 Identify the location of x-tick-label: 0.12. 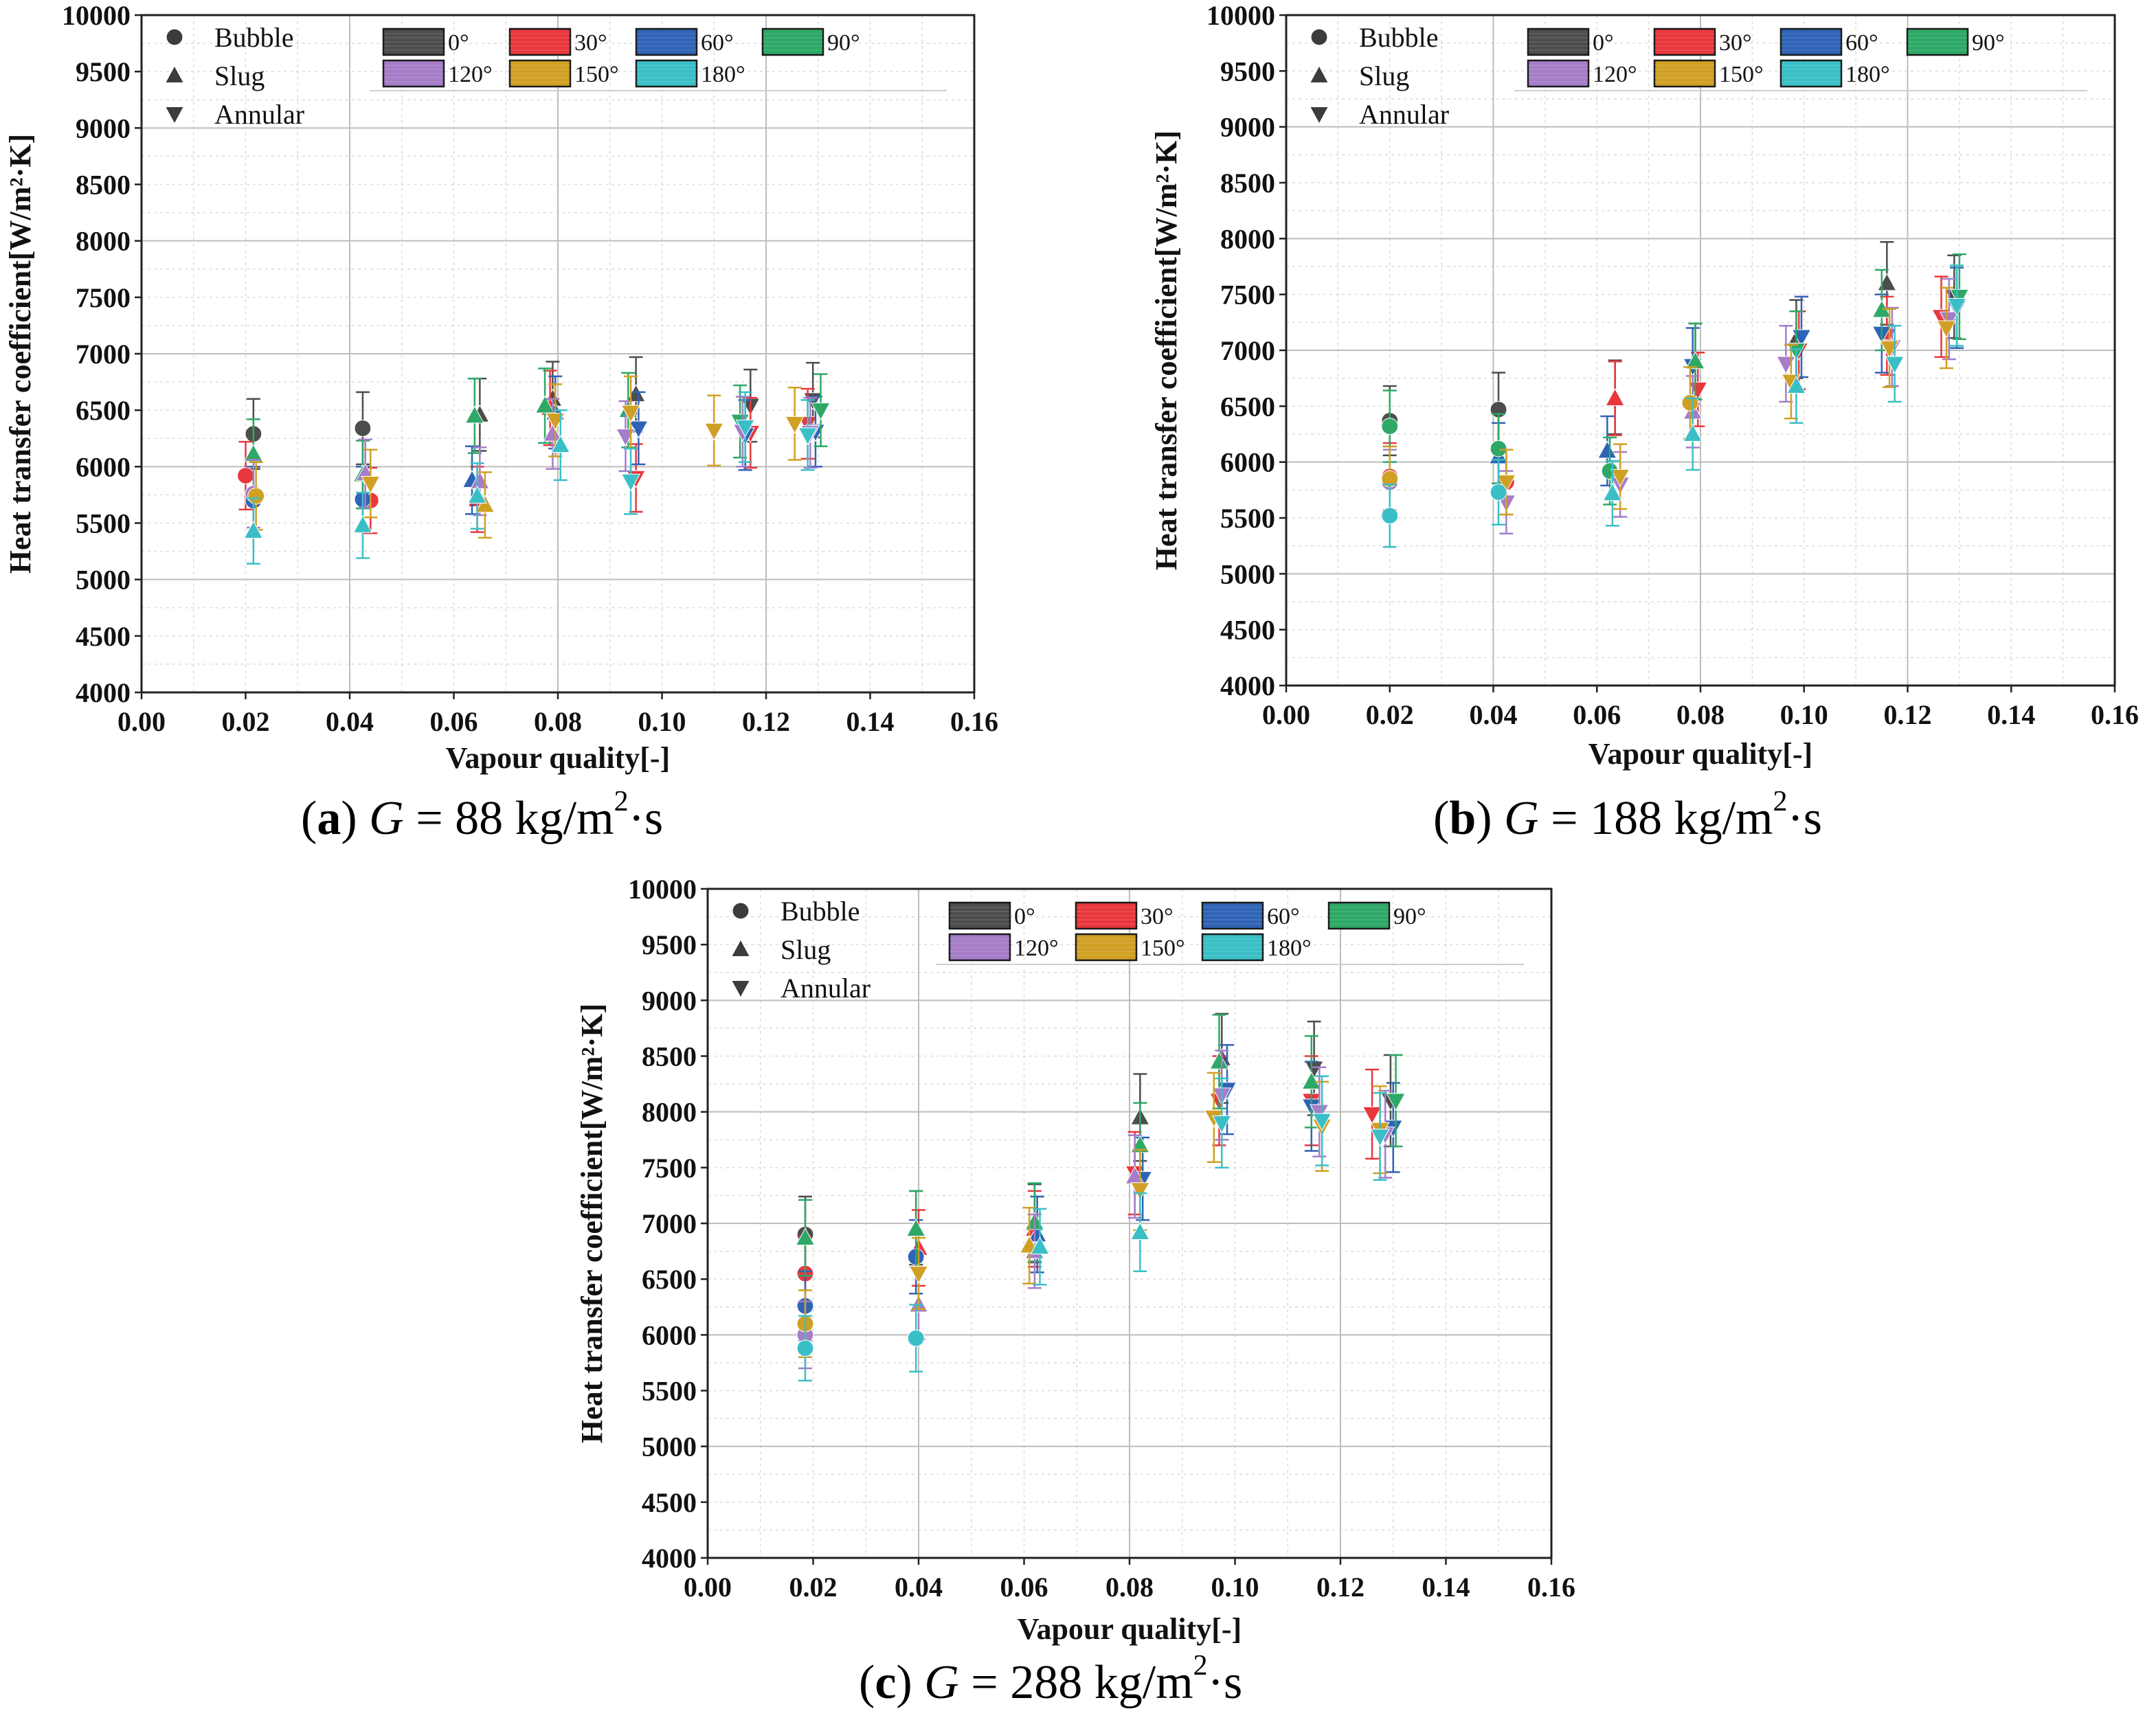
(766, 721).